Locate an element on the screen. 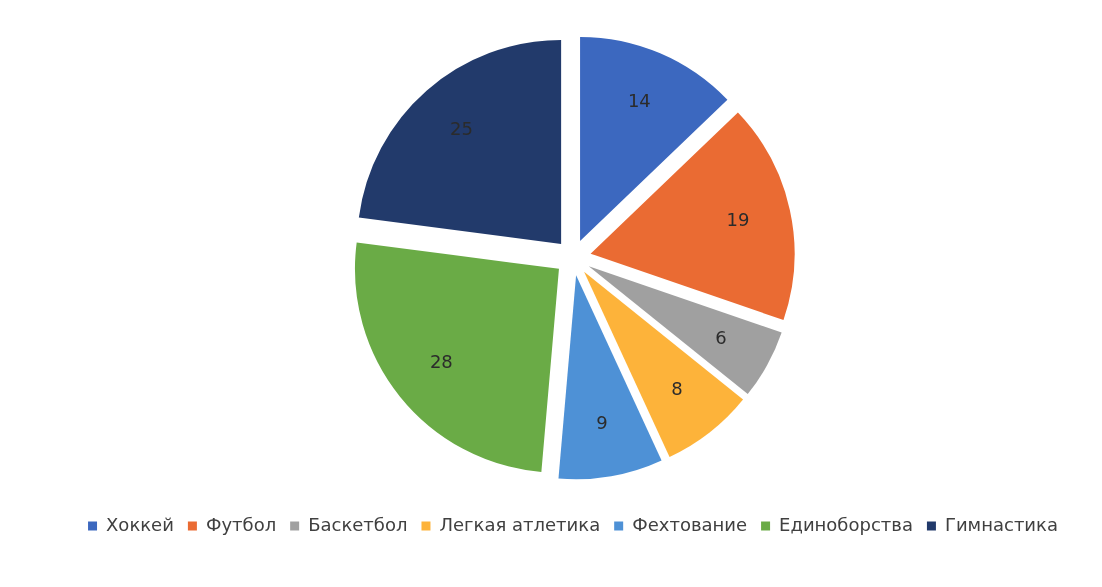 Image resolution: width=1102 pixels, height=587 pixels. data-label: 25 is located at coordinates (461, 129).